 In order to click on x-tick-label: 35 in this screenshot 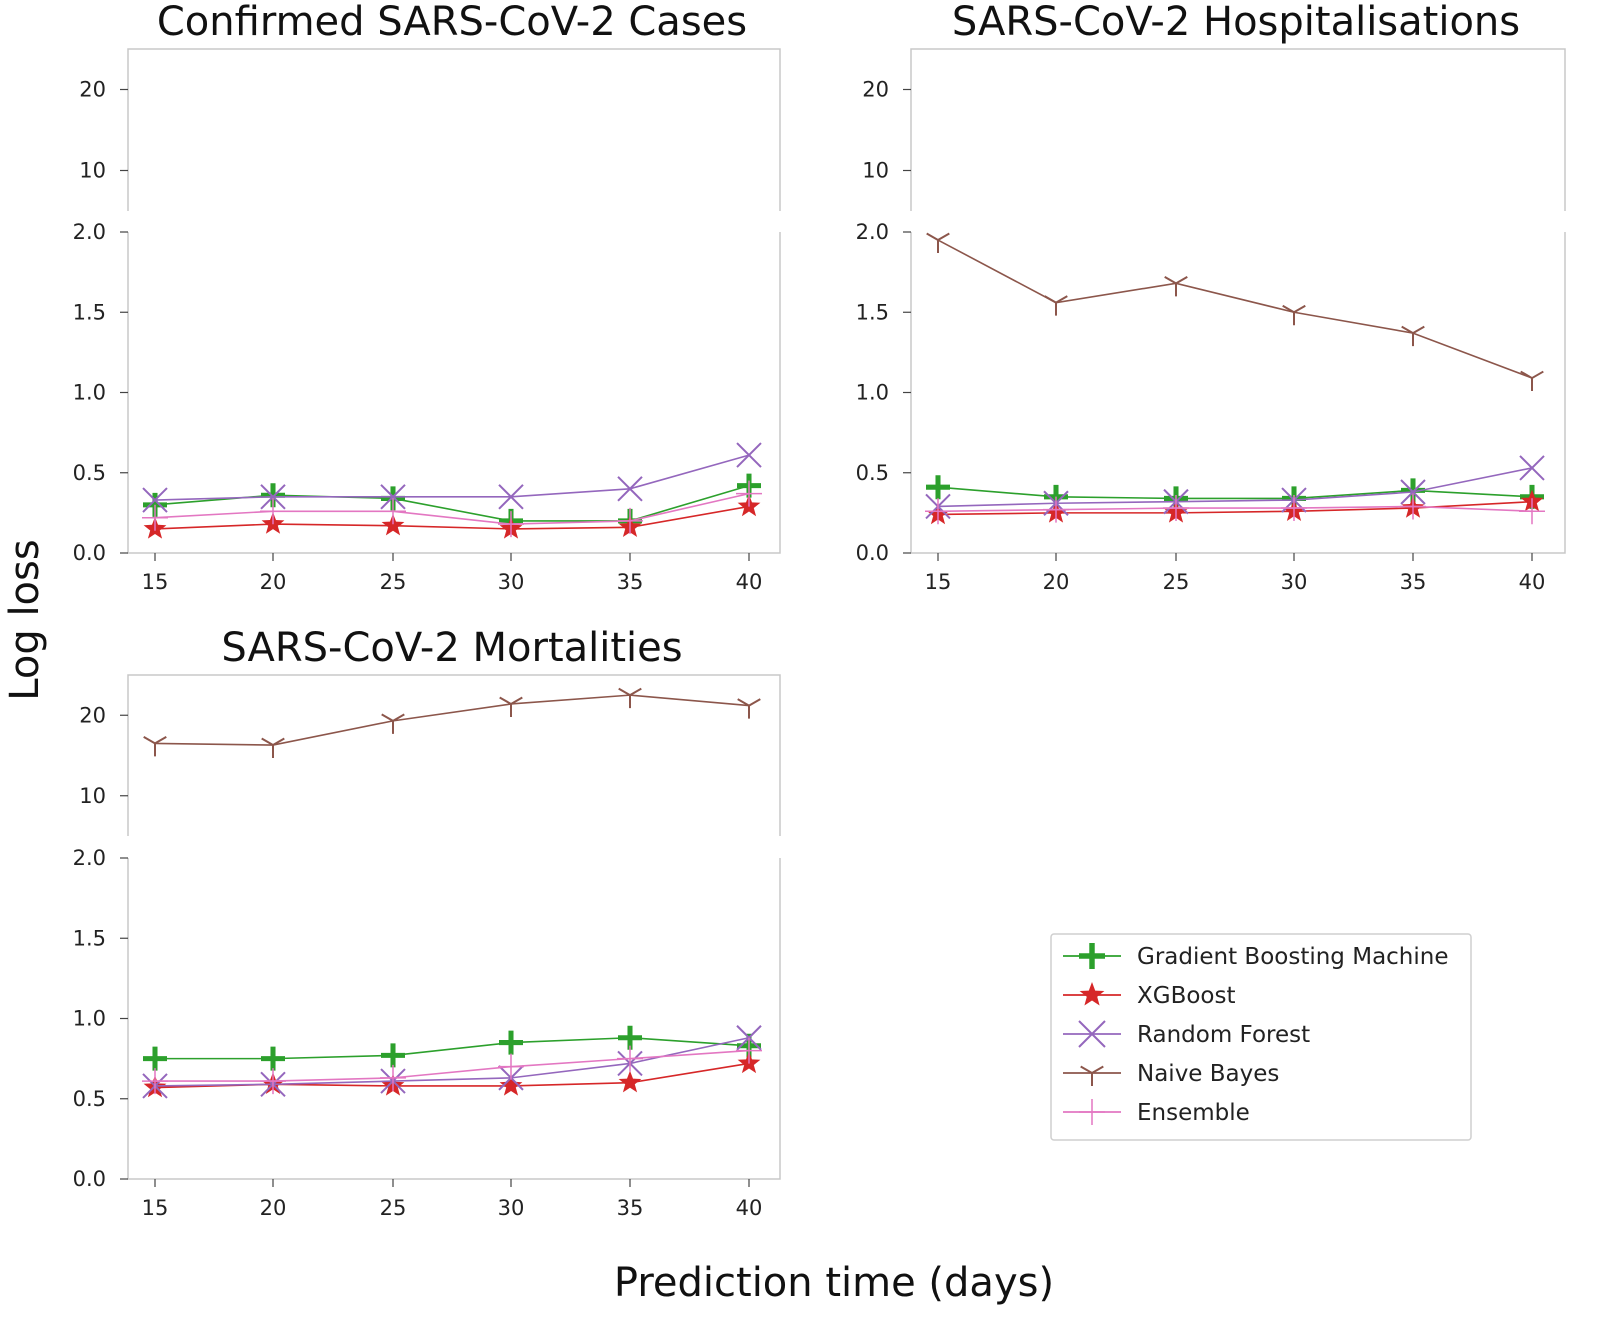, I will do `click(630, 1208)`.